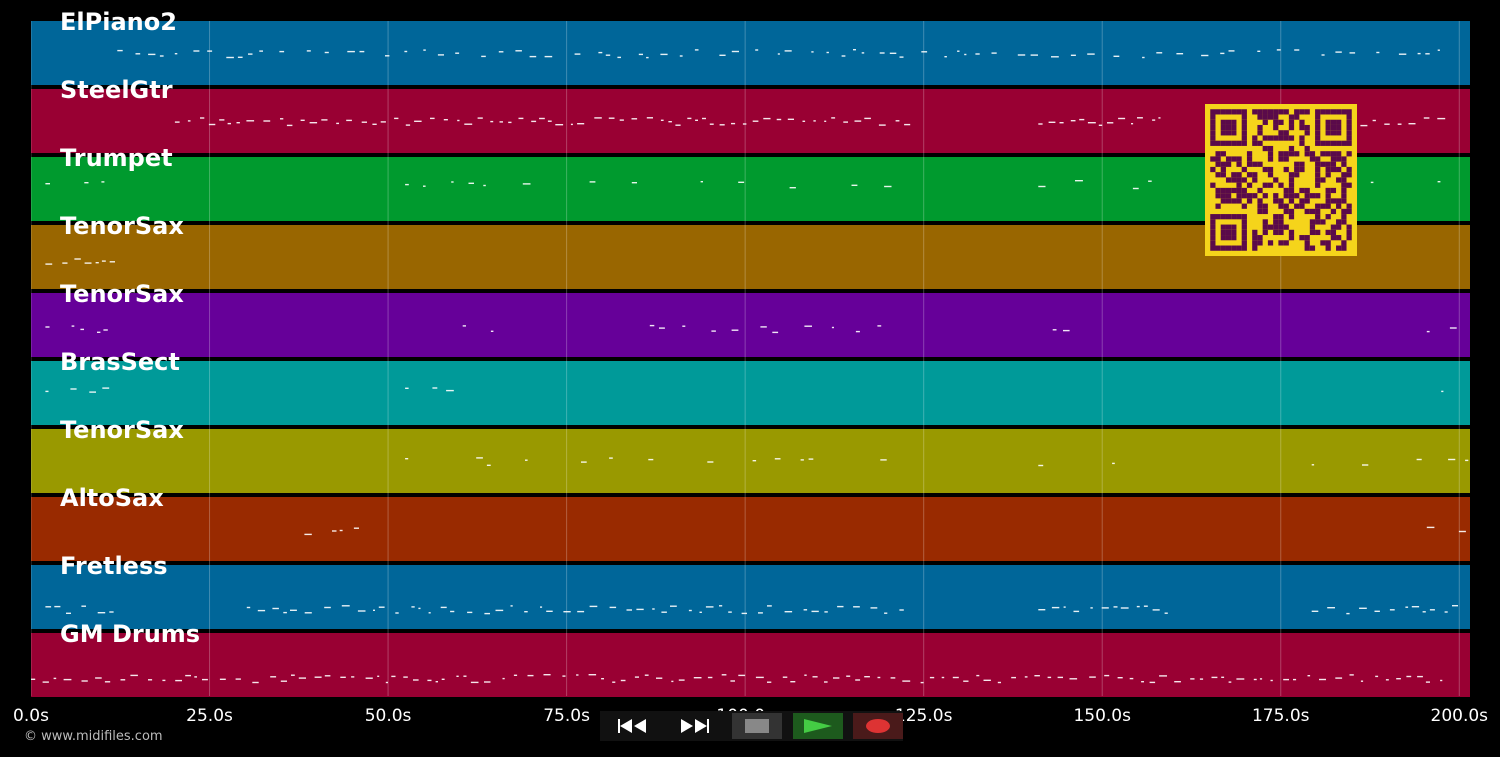 The image size is (1500, 757). Describe the element at coordinates (566, 716) in the screenshot. I see `tick-label: 75.0s` at that location.